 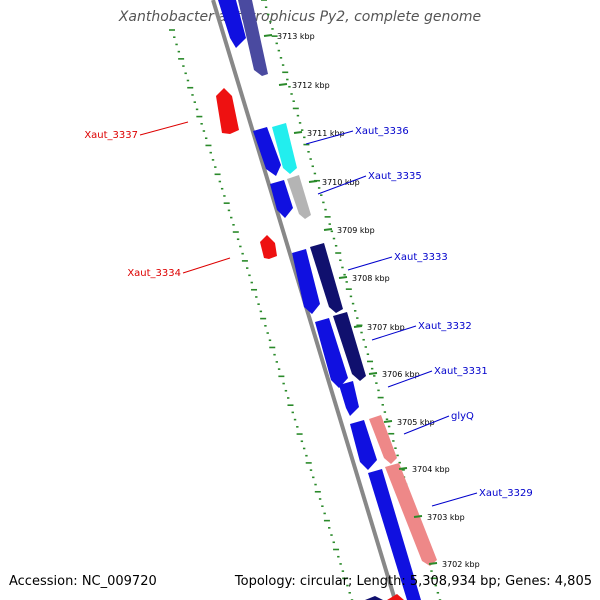 I want to click on ruler-tick-label: 3702 kbp, so click(x=461, y=564).